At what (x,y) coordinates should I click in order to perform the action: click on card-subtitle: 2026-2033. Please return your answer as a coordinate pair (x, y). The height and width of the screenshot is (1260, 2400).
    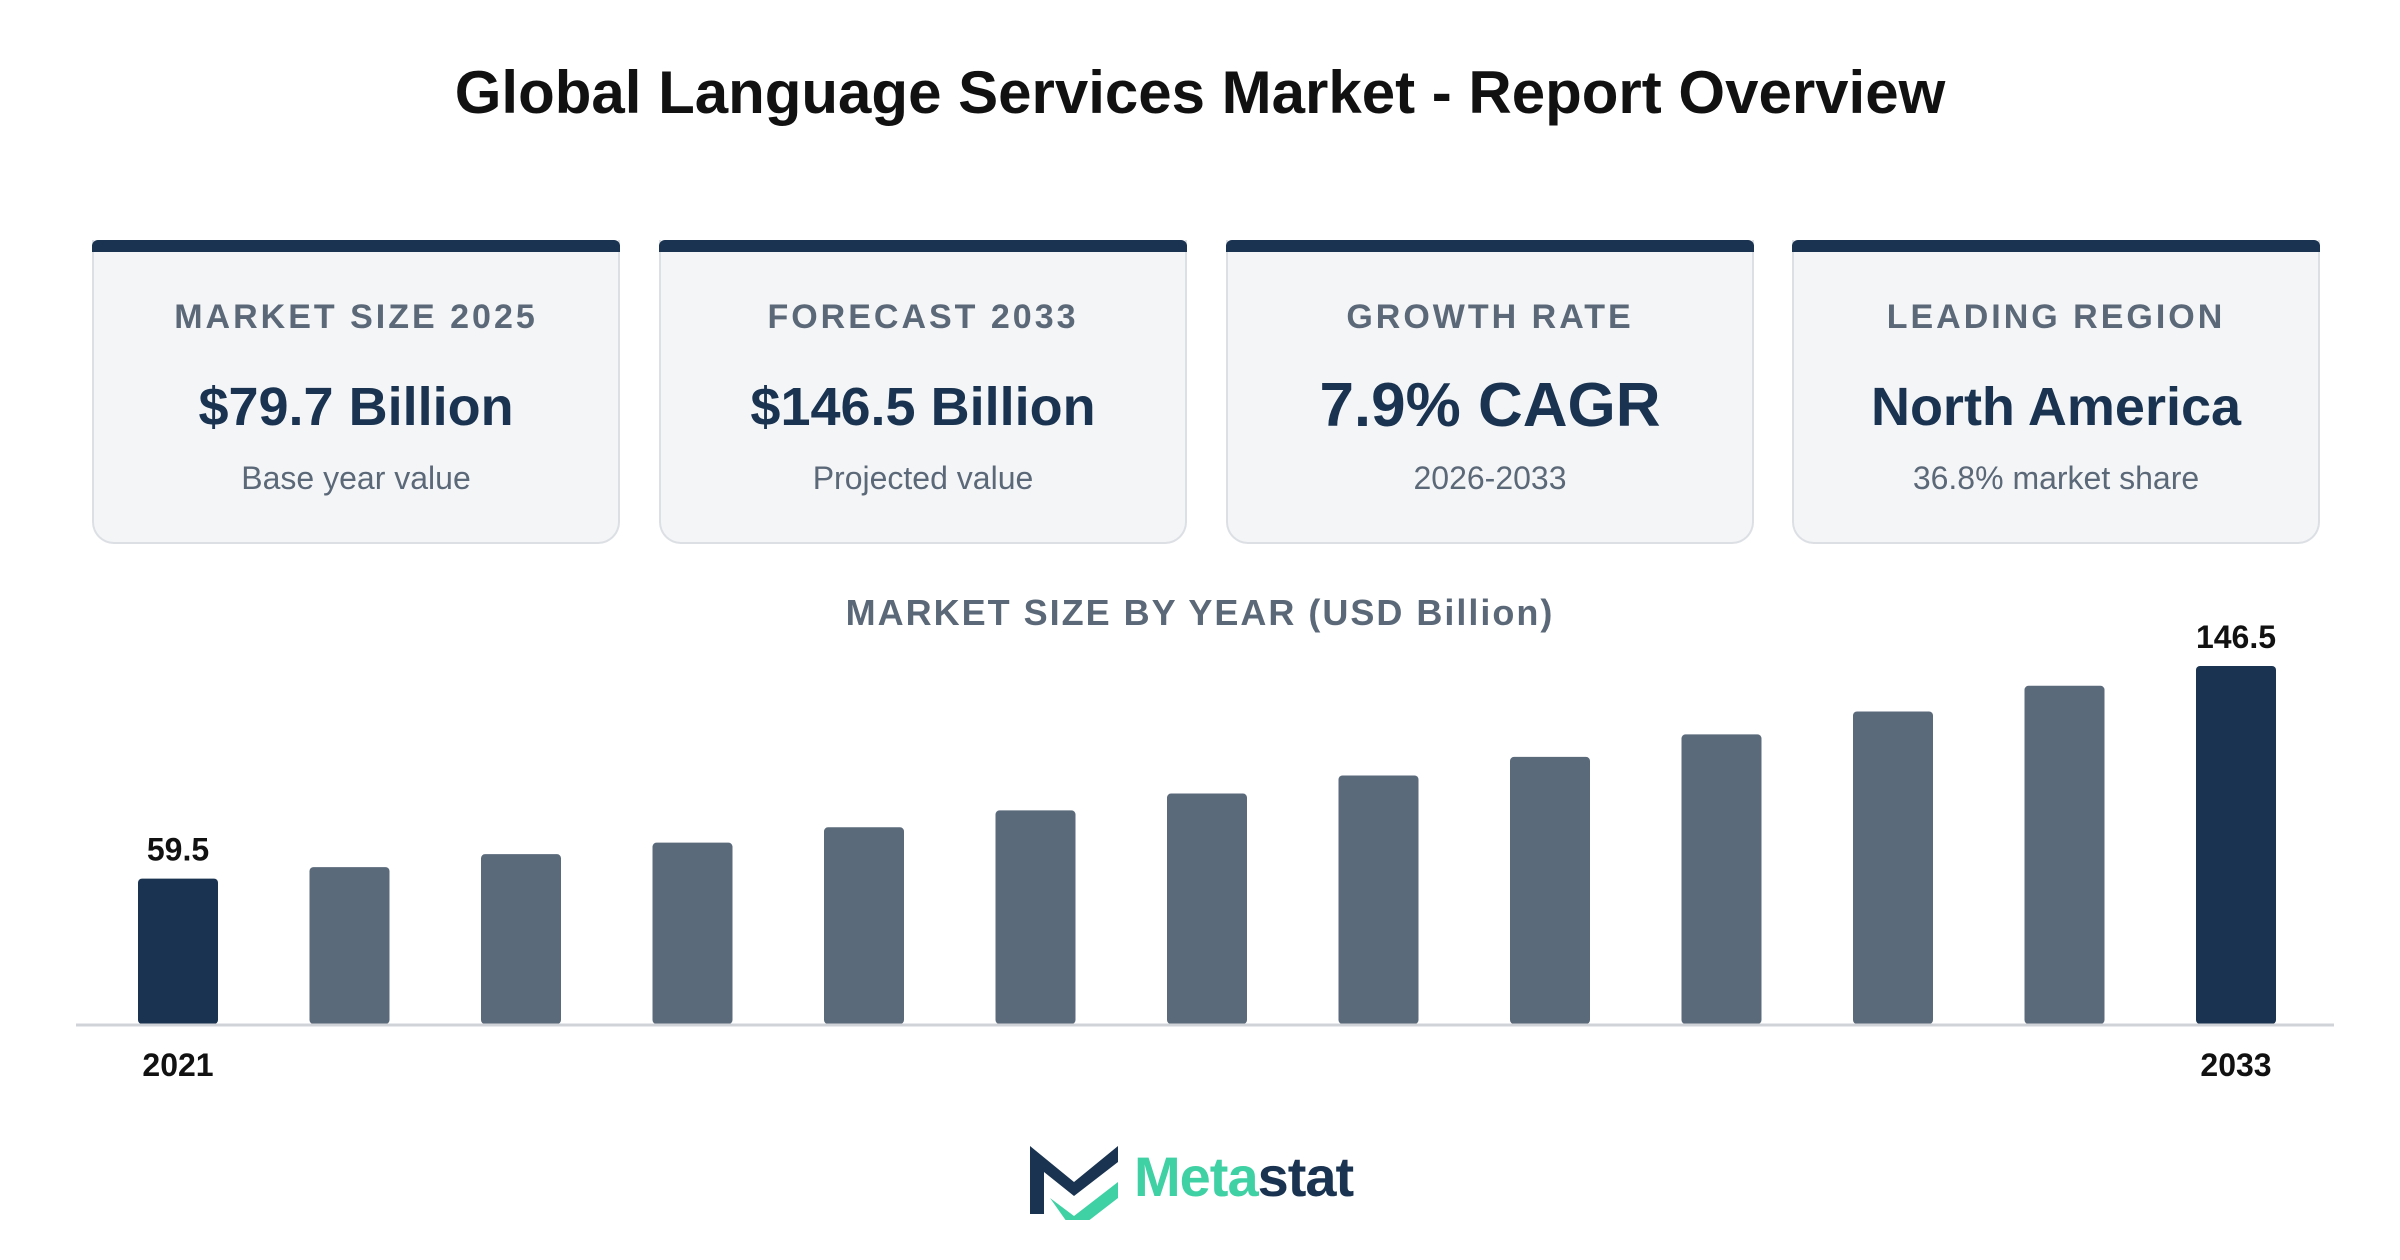
    Looking at the image, I should click on (1490, 478).